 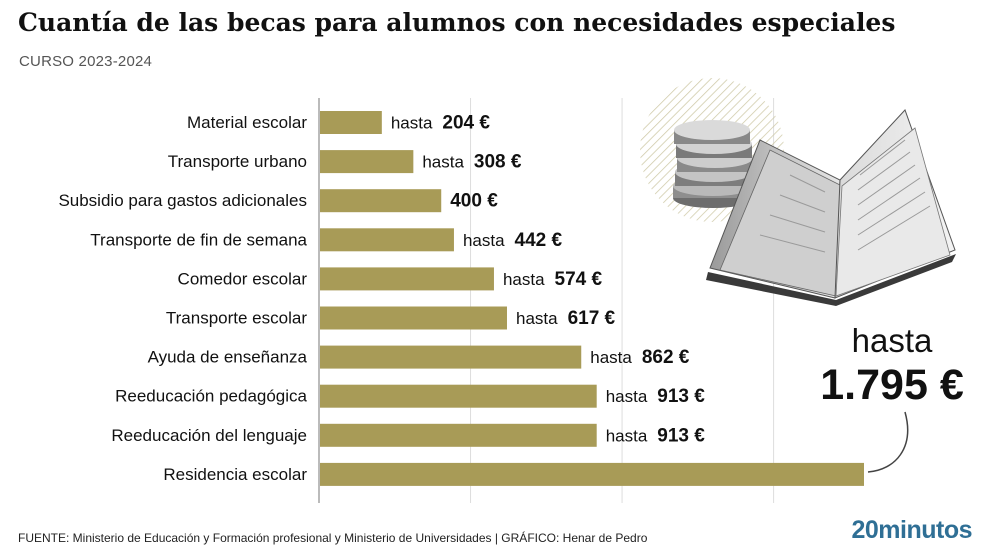 I want to click on brand-logo: 20minutos, so click(x=911, y=530).